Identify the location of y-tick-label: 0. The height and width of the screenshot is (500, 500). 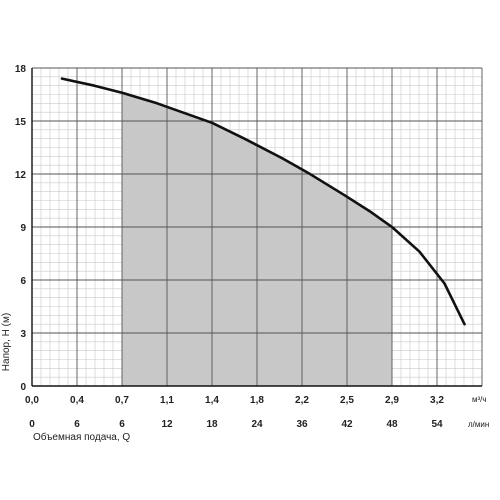
(23, 387).